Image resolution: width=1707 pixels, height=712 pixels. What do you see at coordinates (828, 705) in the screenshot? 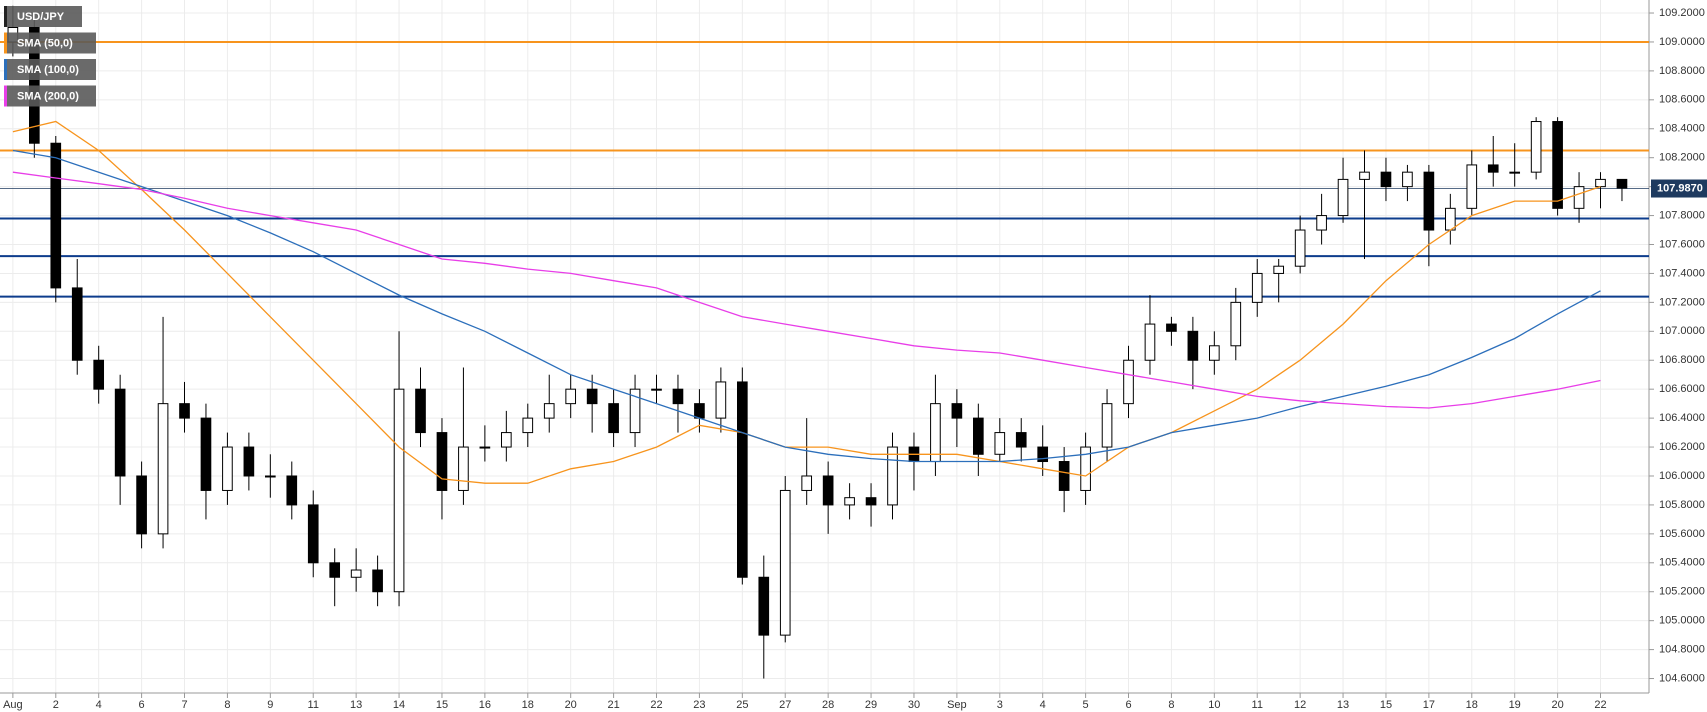
I see `x-tick-label: 28` at bounding box center [828, 705].